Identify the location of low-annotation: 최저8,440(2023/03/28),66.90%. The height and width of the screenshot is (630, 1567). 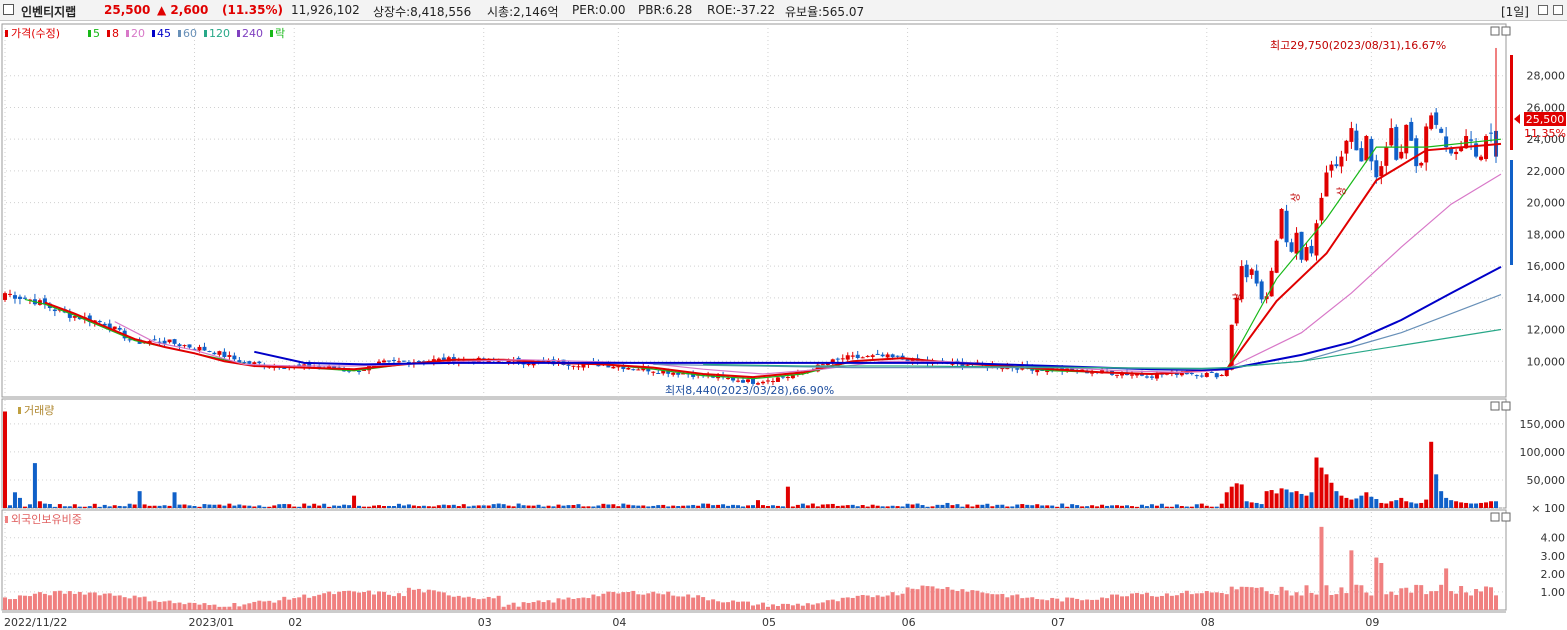
(749, 390).